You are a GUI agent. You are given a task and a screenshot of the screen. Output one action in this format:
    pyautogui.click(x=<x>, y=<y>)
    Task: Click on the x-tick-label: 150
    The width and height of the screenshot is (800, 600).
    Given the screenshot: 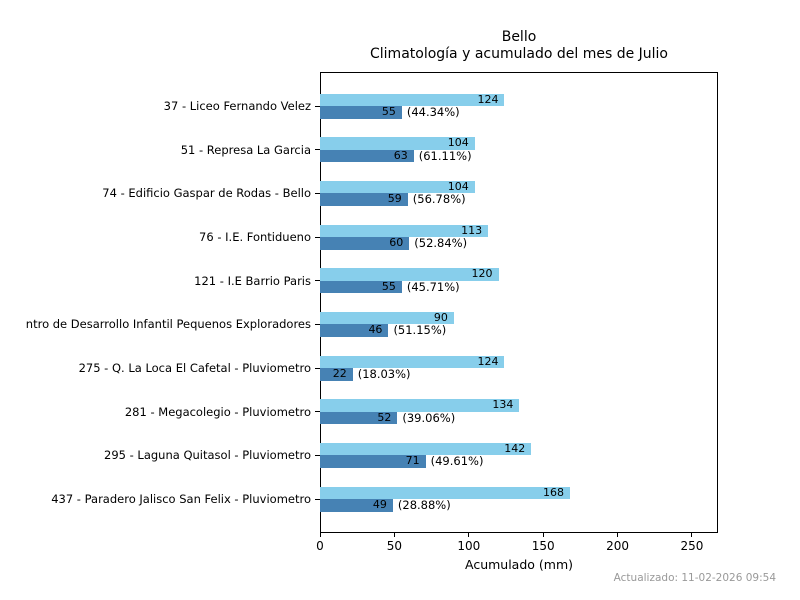 What is the action you would take?
    pyautogui.click(x=543, y=546)
    